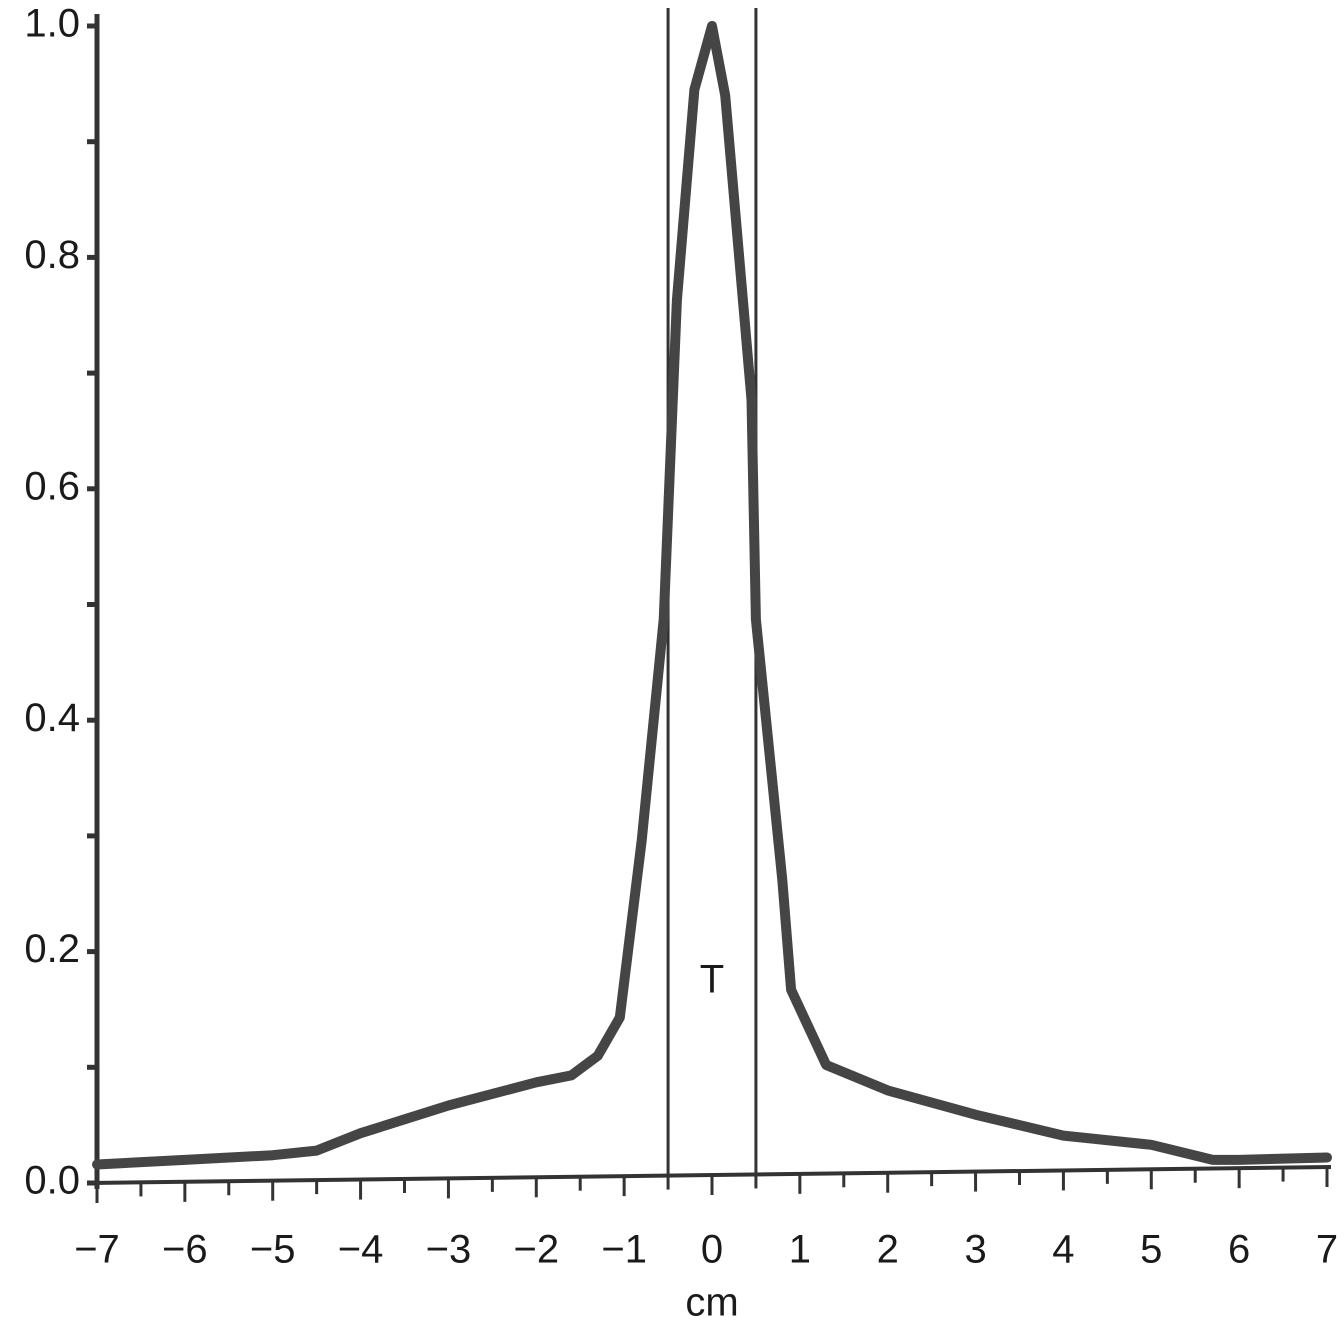  What do you see at coordinates (52, 1181) in the screenshot?
I see `y-tick-label: 0.0` at bounding box center [52, 1181].